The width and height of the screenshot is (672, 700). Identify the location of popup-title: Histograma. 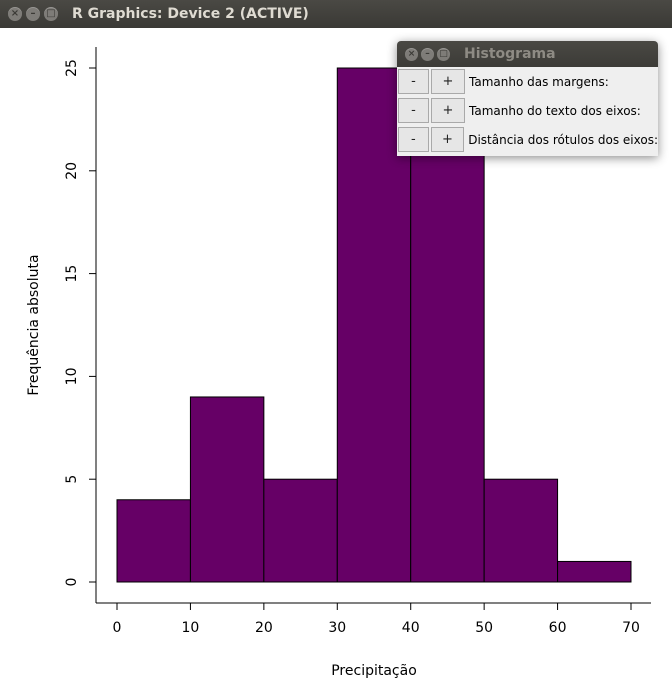
(510, 54).